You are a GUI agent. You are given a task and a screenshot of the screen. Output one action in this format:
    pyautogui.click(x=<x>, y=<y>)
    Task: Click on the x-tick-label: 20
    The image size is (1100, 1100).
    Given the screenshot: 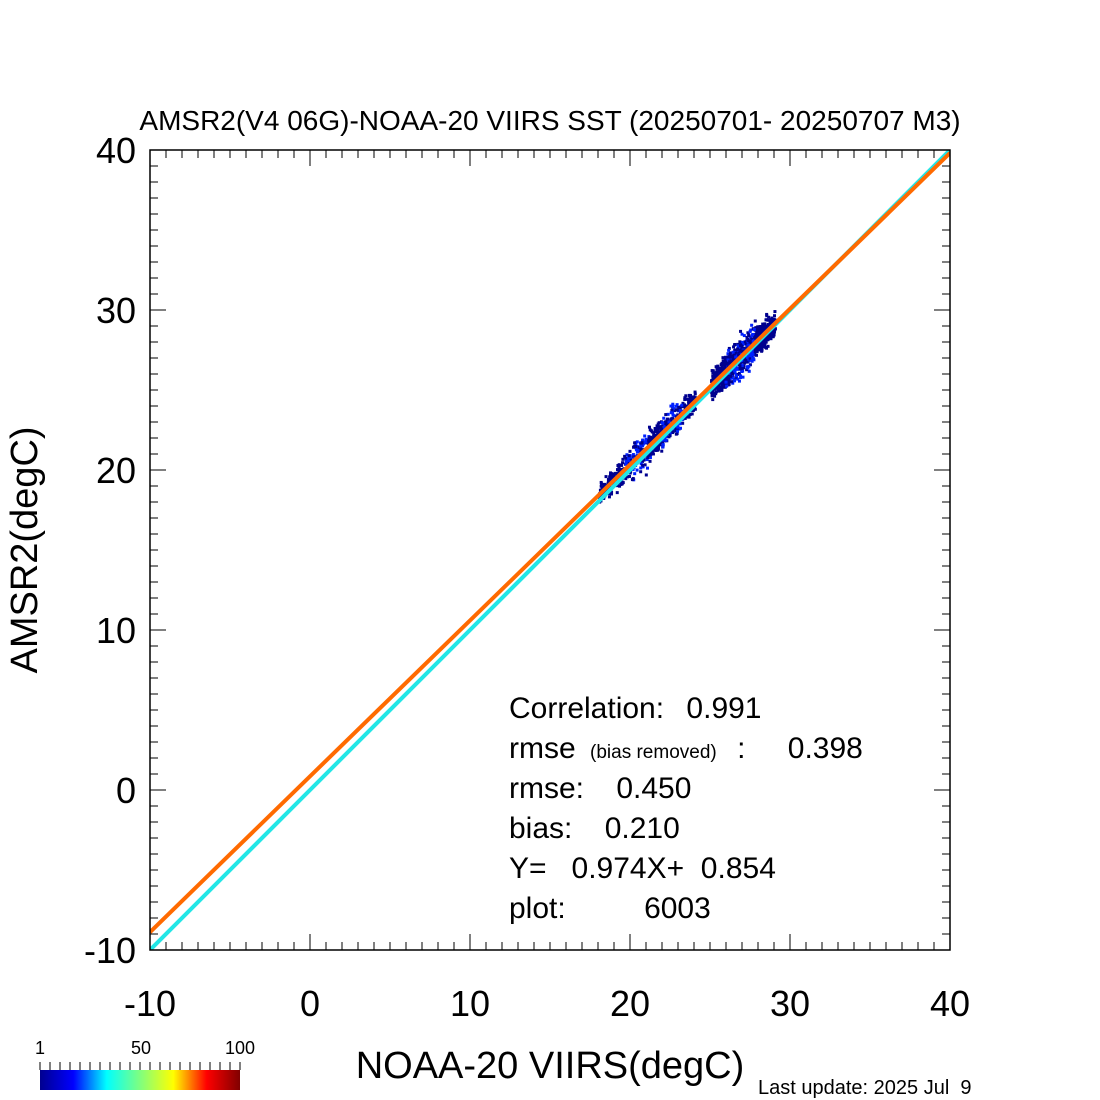 What is the action you would take?
    pyautogui.click(x=630, y=1003)
    